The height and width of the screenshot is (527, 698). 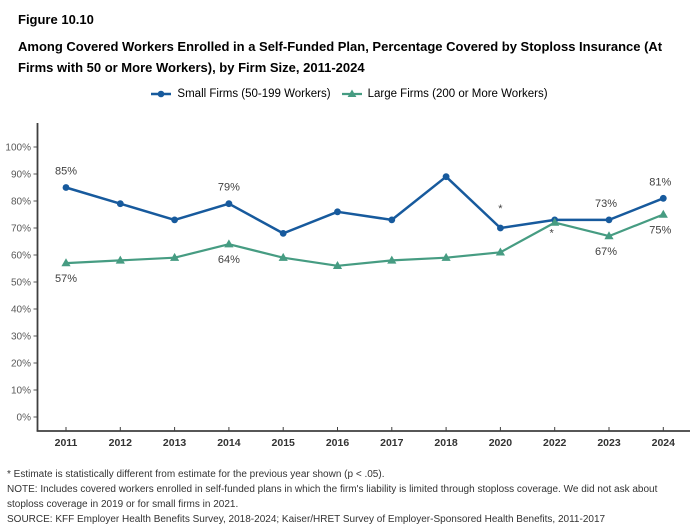 I want to click on x-axis-year-label: 2014, so click(x=229, y=443).